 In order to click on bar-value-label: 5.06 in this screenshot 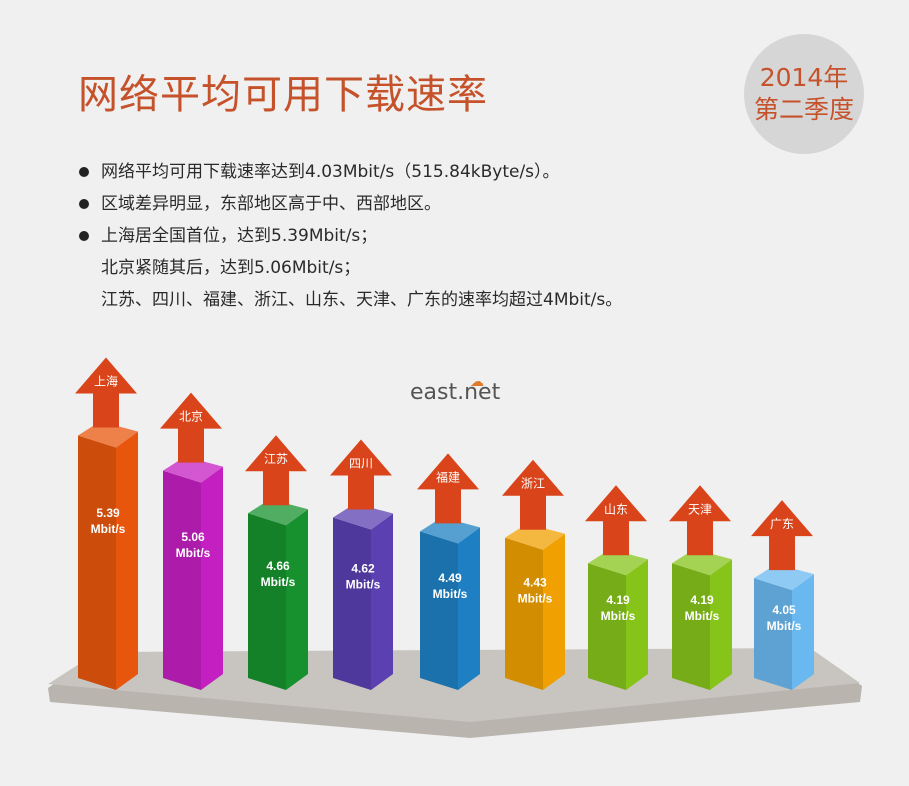, I will do `click(193, 537)`.